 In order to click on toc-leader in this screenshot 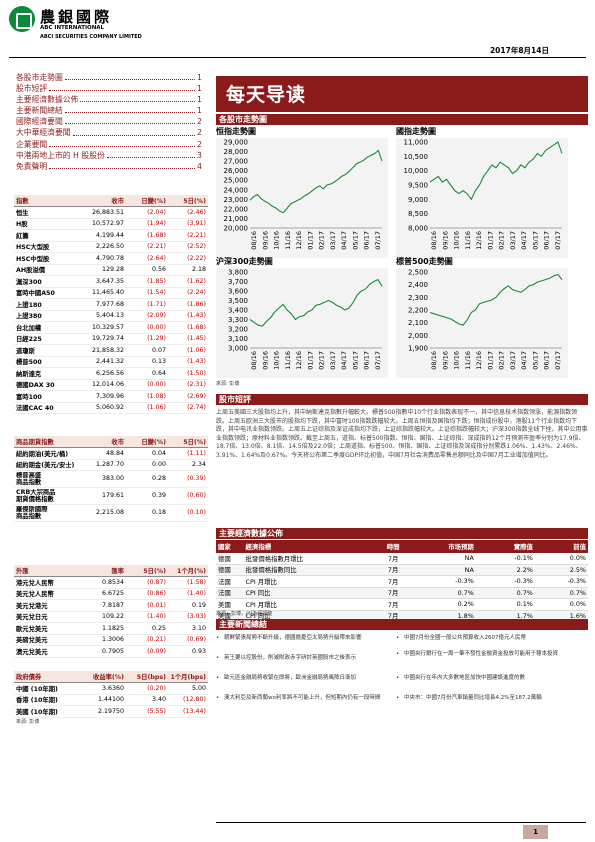, I will do `click(130, 76)`.